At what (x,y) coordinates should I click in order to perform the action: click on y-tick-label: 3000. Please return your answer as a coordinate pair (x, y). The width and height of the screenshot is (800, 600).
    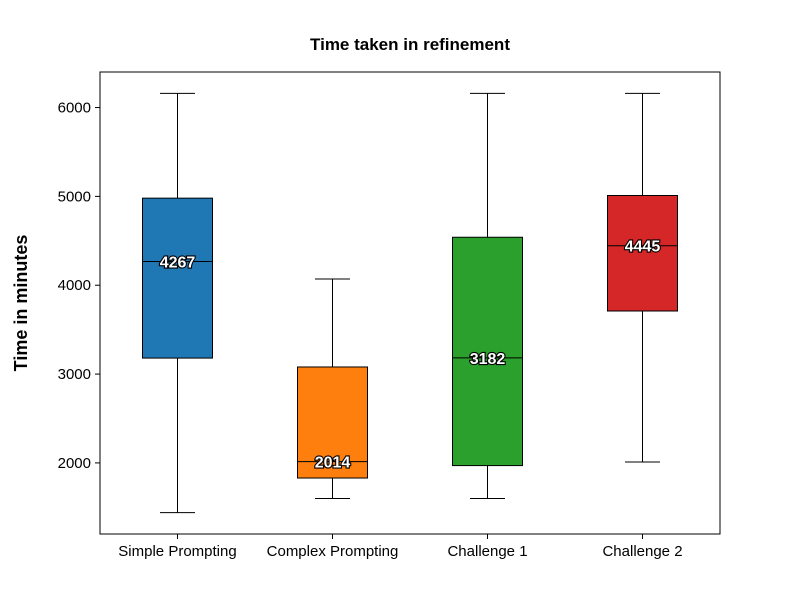
    Looking at the image, I should click on (74, 374).